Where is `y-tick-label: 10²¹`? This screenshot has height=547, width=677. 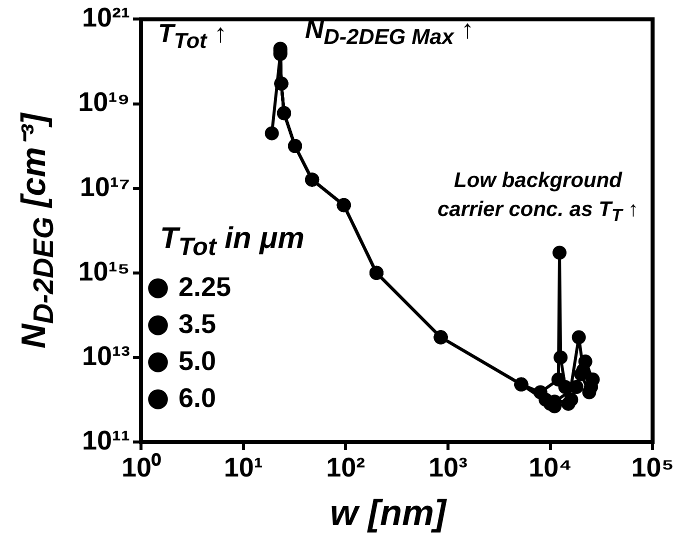
y-tick-label: 10²¹ is located at coordinates (106, 17).